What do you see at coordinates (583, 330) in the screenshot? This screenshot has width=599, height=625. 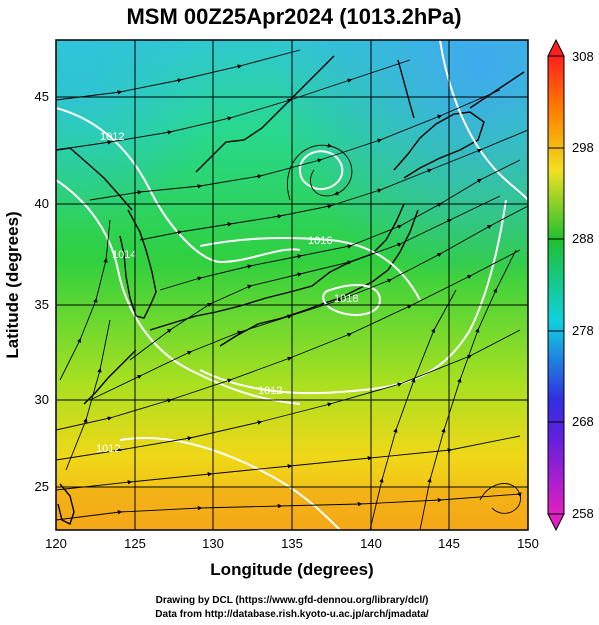 I see `colorbar-tick-label: 278` at bounding box center [583, 330].